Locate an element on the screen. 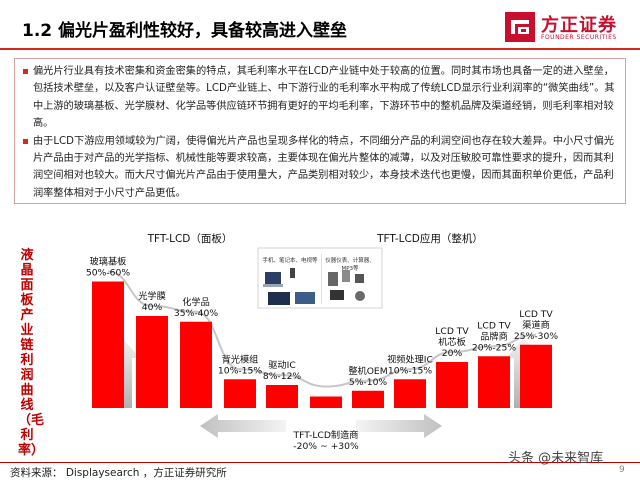  device-pictures is located at coordinates (320, 278).